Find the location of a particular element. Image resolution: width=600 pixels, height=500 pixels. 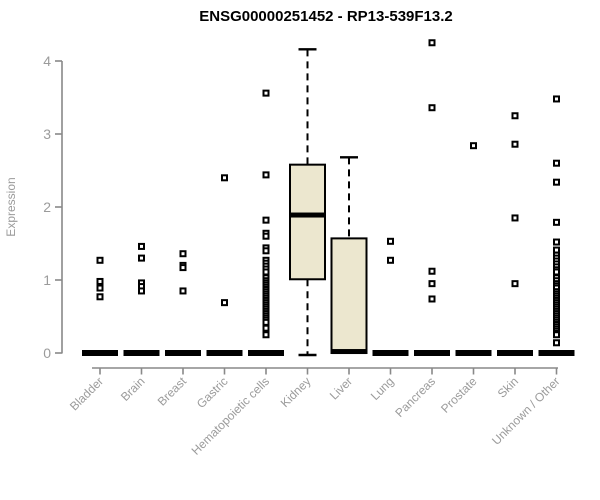

outlier-point-prostate is located at coordinates (473, 146).